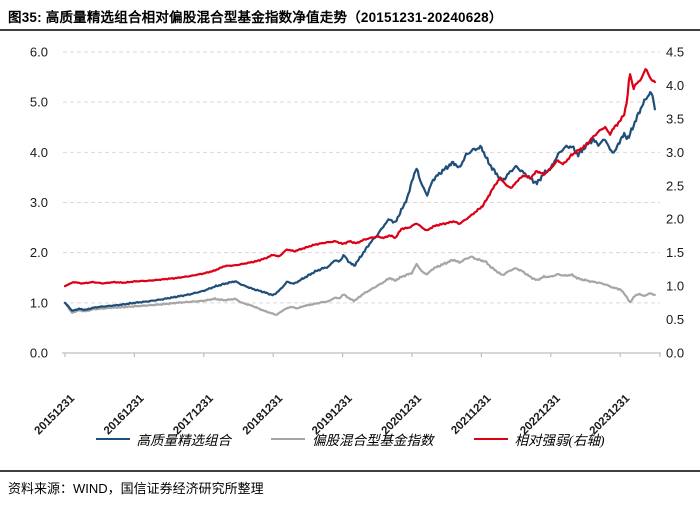 This screenshot has width=700, height=507. I want to click on chart-legend: 高质量精选组合 偏股混合型基金指数 相对强弱(右轴), so click(350, 439).